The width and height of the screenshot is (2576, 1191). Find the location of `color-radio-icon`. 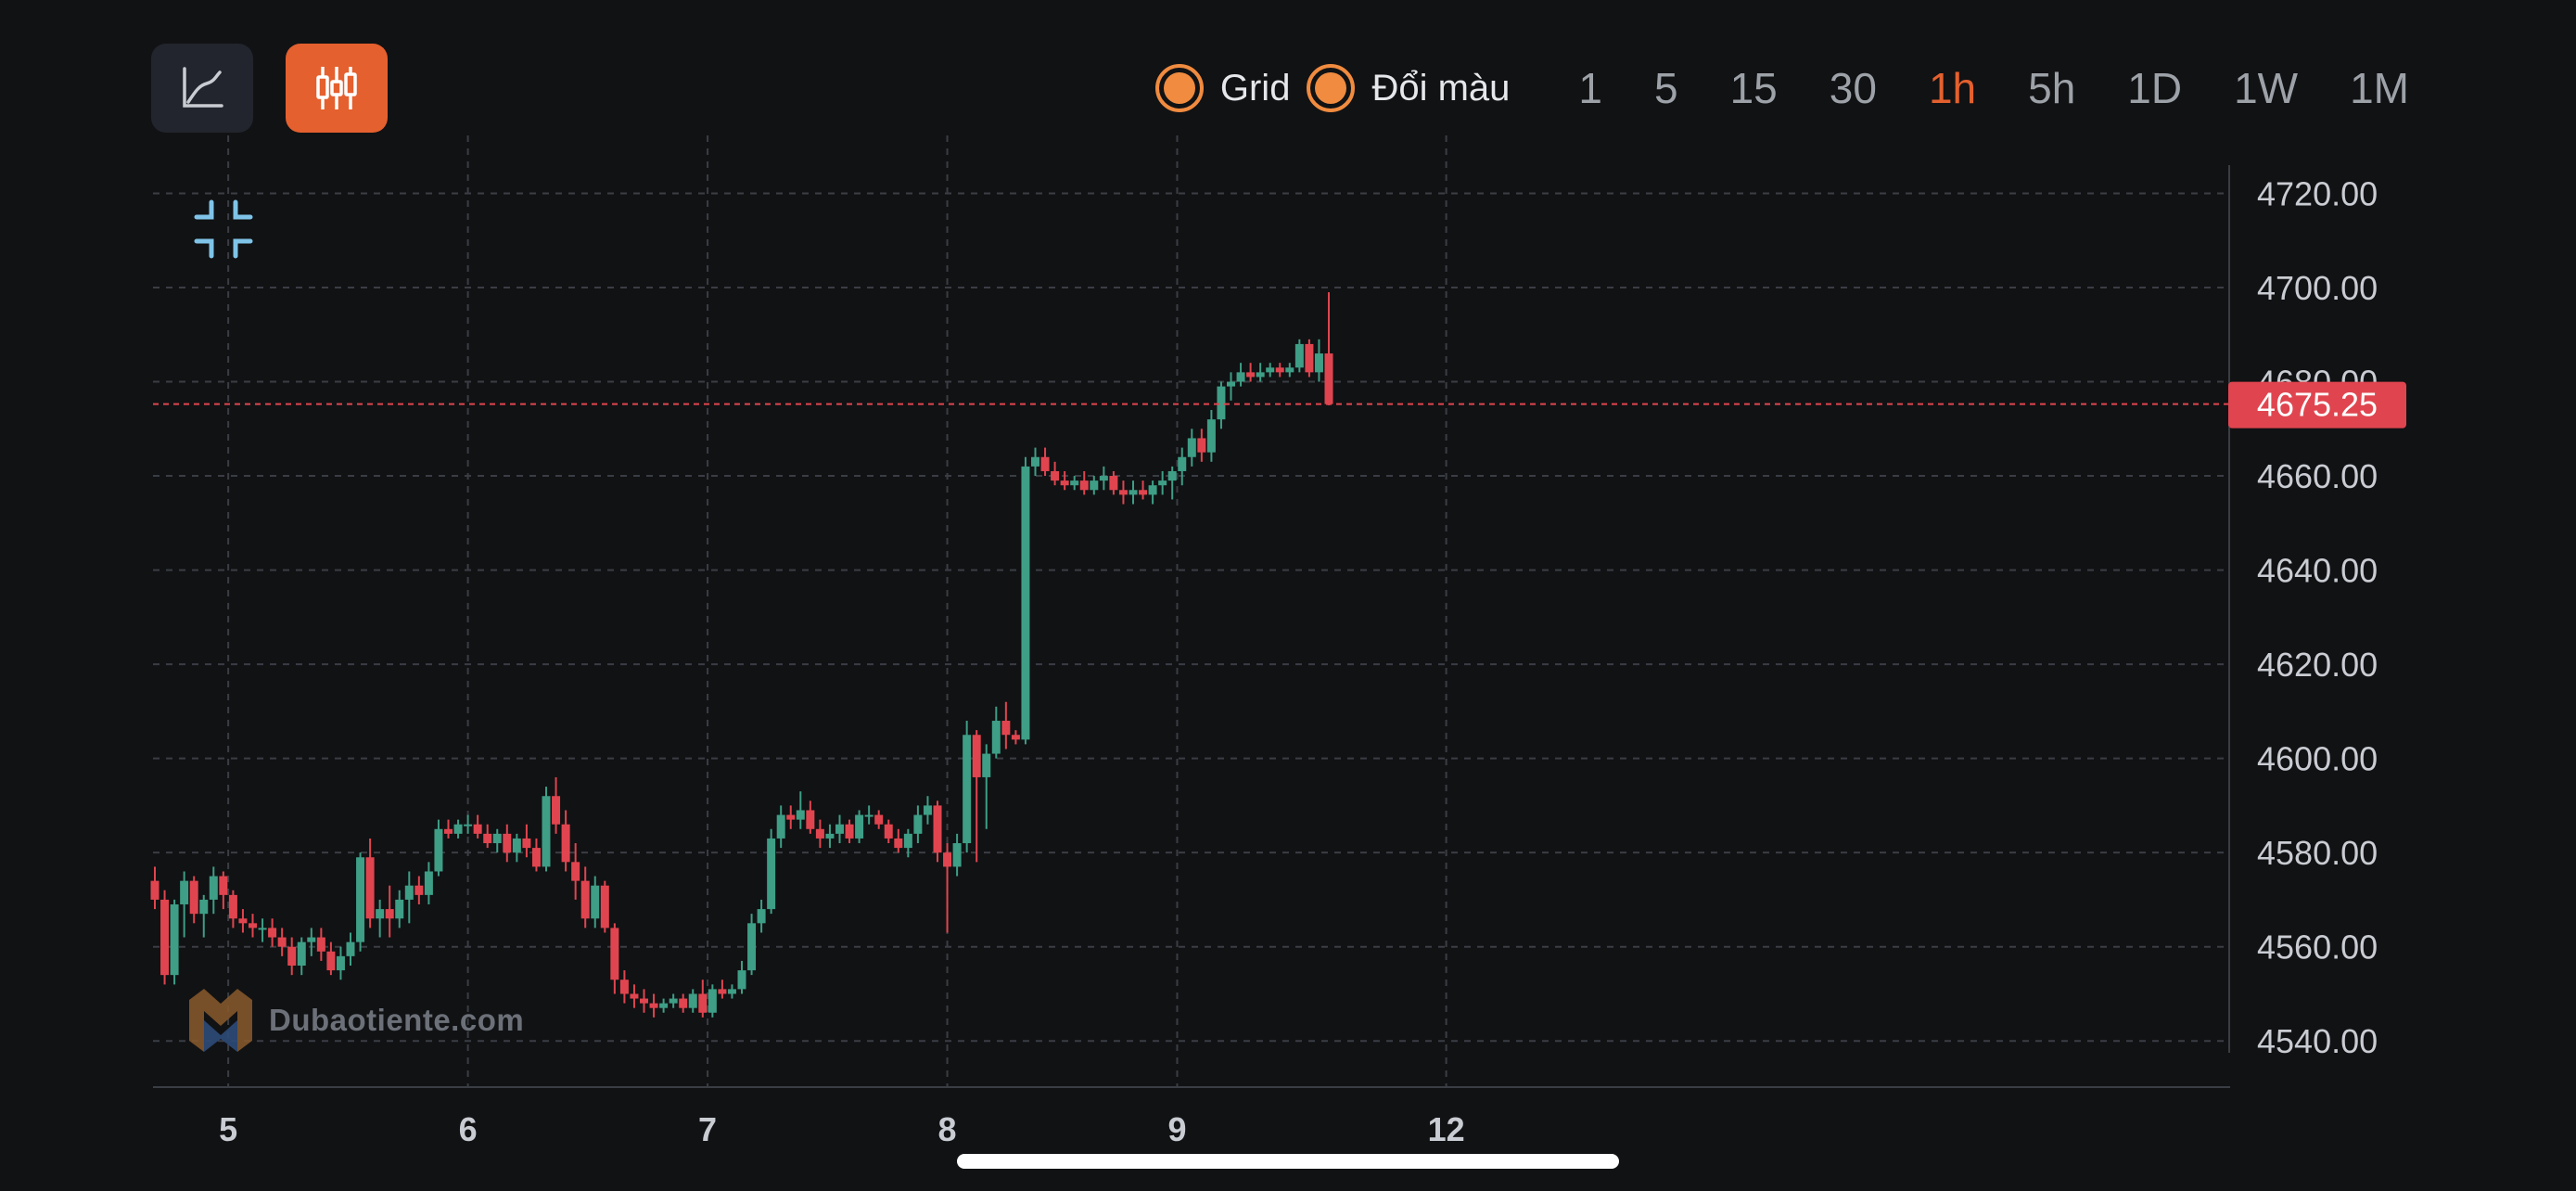

color-radio-icon is located at coordinates (1331, 88).